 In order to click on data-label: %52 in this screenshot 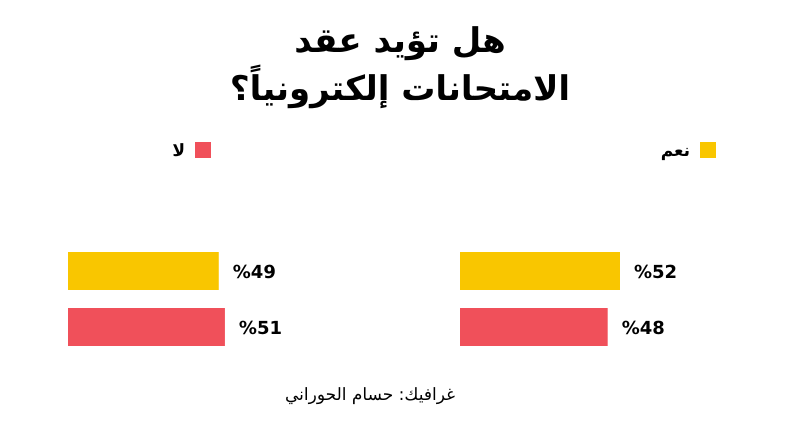, I will do `click(656, 272)`.